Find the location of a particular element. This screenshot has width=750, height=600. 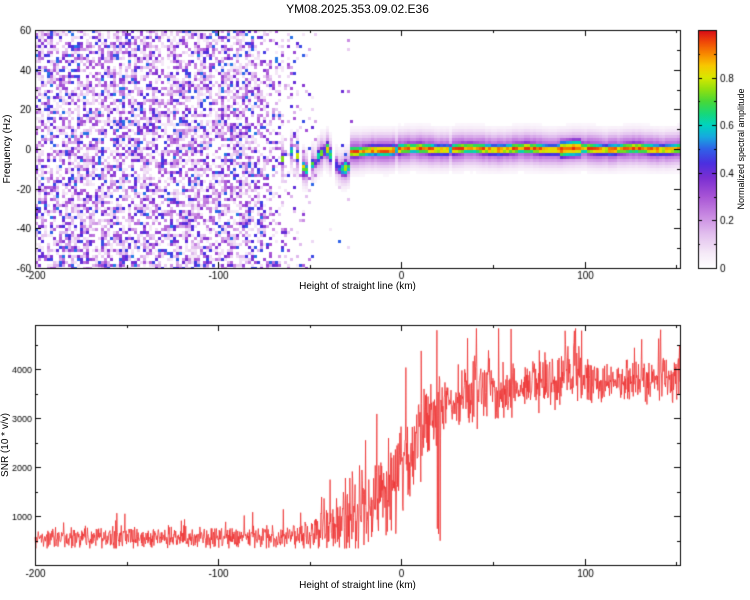

chart-title: YM08.2025.353.09.02.E36 is located at coordinates (357, 9).